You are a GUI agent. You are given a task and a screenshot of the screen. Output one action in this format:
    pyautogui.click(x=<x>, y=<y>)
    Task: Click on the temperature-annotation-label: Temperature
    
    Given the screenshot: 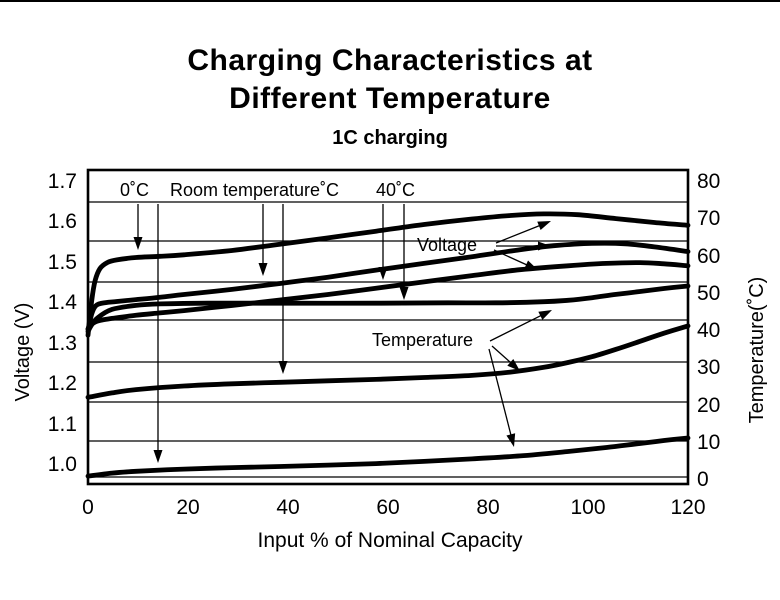 What is the action you would take?
    pyautogui.click(x=423, y=340)
    